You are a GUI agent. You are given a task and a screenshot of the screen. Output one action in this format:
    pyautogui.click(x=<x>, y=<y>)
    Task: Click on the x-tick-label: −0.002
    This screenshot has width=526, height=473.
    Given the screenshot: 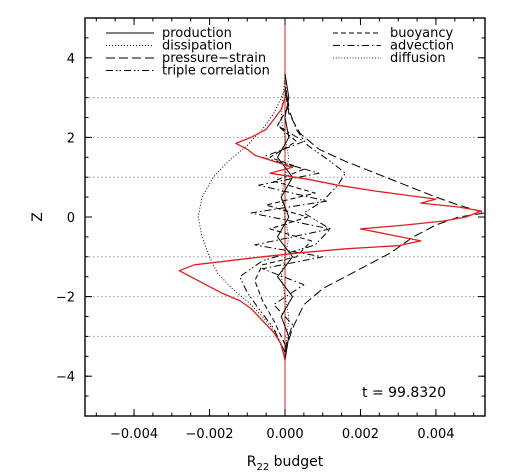 What is the action you would take?
    pyautogui.click(x=209, y=434)
    